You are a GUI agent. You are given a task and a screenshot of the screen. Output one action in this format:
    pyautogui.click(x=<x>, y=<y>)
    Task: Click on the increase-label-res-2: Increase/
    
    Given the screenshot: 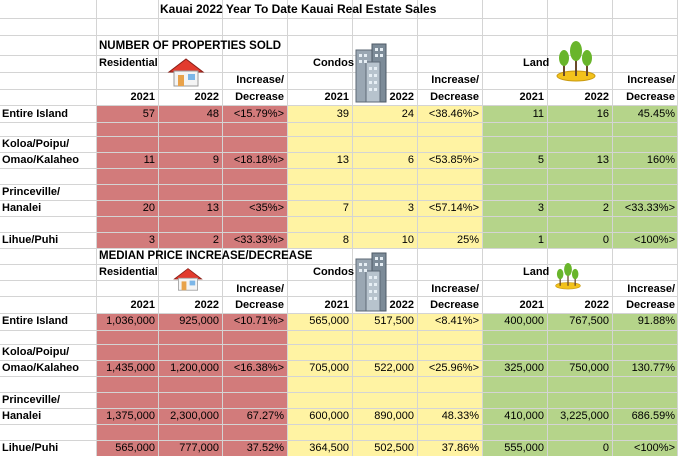 What is the action you would take?
    pyautogui.click(x=260, y=289)
    